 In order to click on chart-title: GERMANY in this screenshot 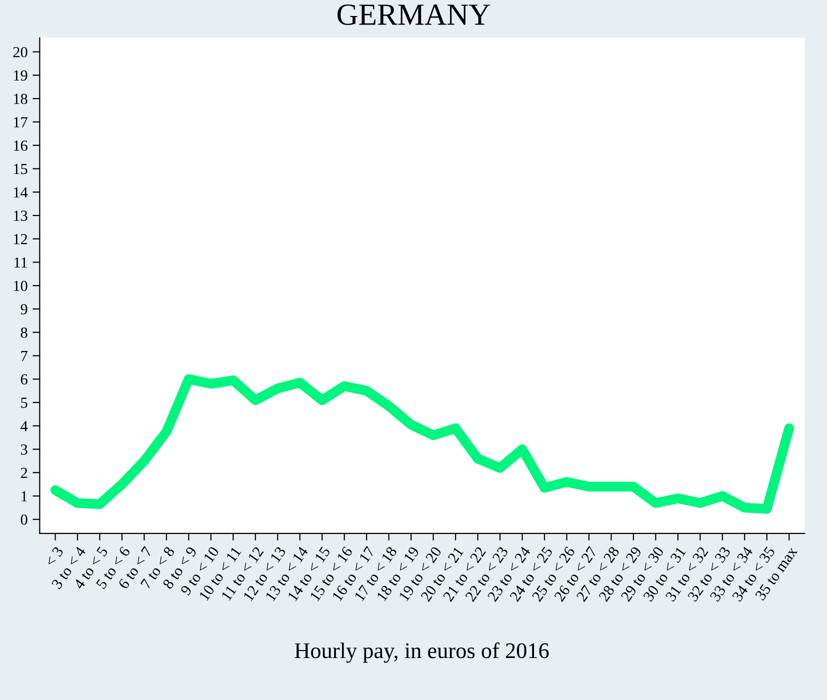, I will do `click(414, 15)`.